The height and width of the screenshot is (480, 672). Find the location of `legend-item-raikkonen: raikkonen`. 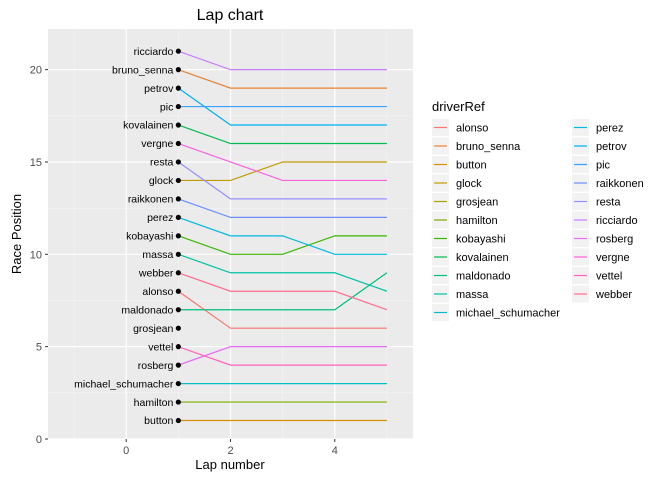

legend-item-raikkonen: raikkonen is located at coordinates (608, 183).